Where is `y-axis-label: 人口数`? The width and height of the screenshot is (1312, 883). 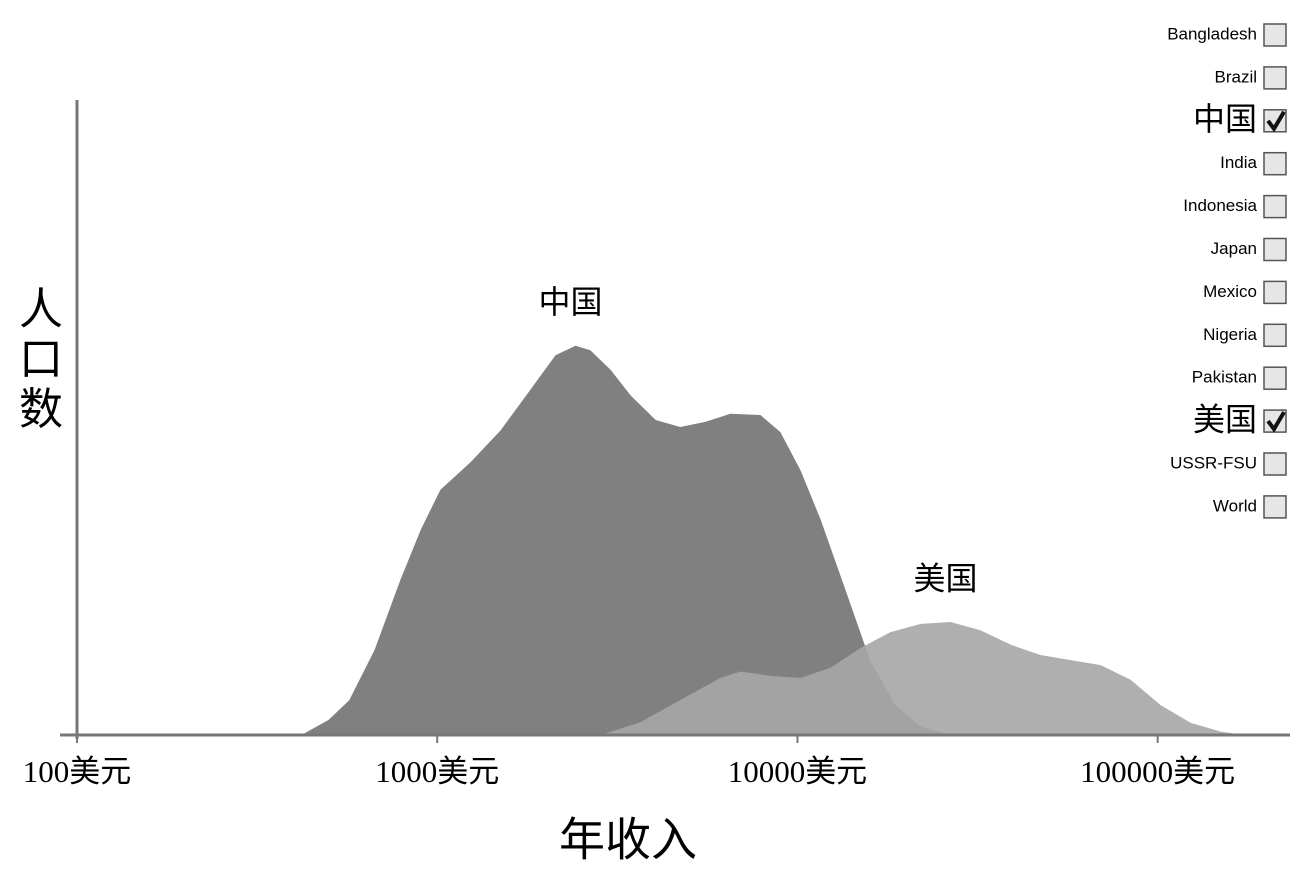 y-axis-label: 人口数 is located at coordinates (41, 359).